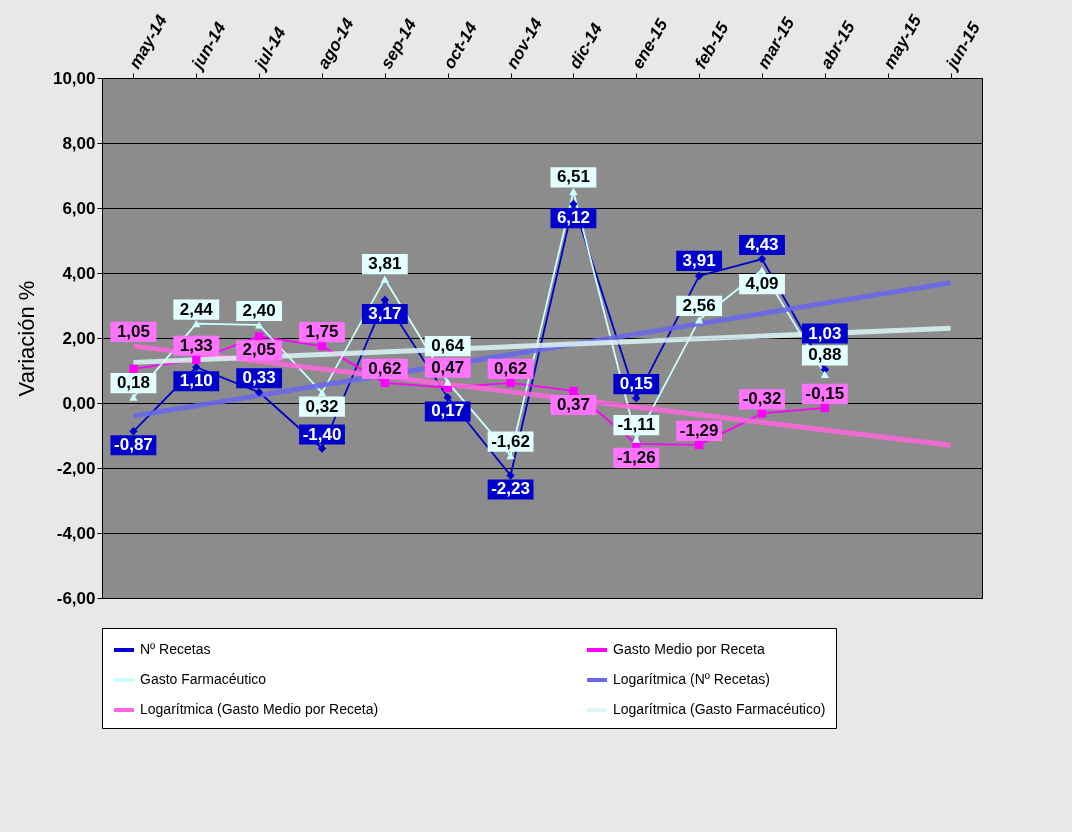  Describe the element at coordinates (448, 346) in the screenshot. I see `data-label: 0,64` at that location.